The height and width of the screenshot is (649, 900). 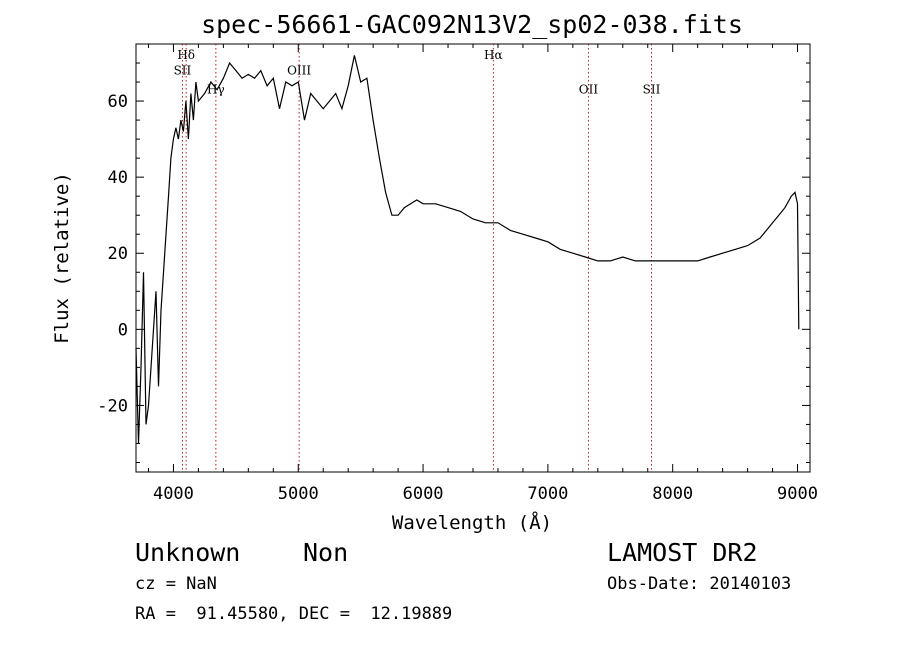 I want to click on emission-line-label: Hδ, so click(x=186, y=55).